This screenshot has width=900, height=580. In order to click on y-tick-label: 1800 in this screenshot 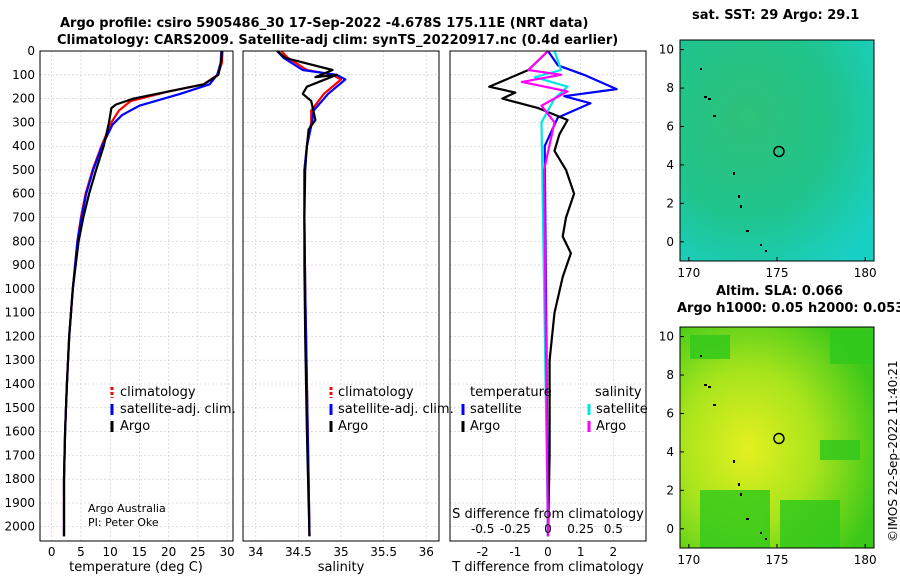, I will do `click(19, 479)`.